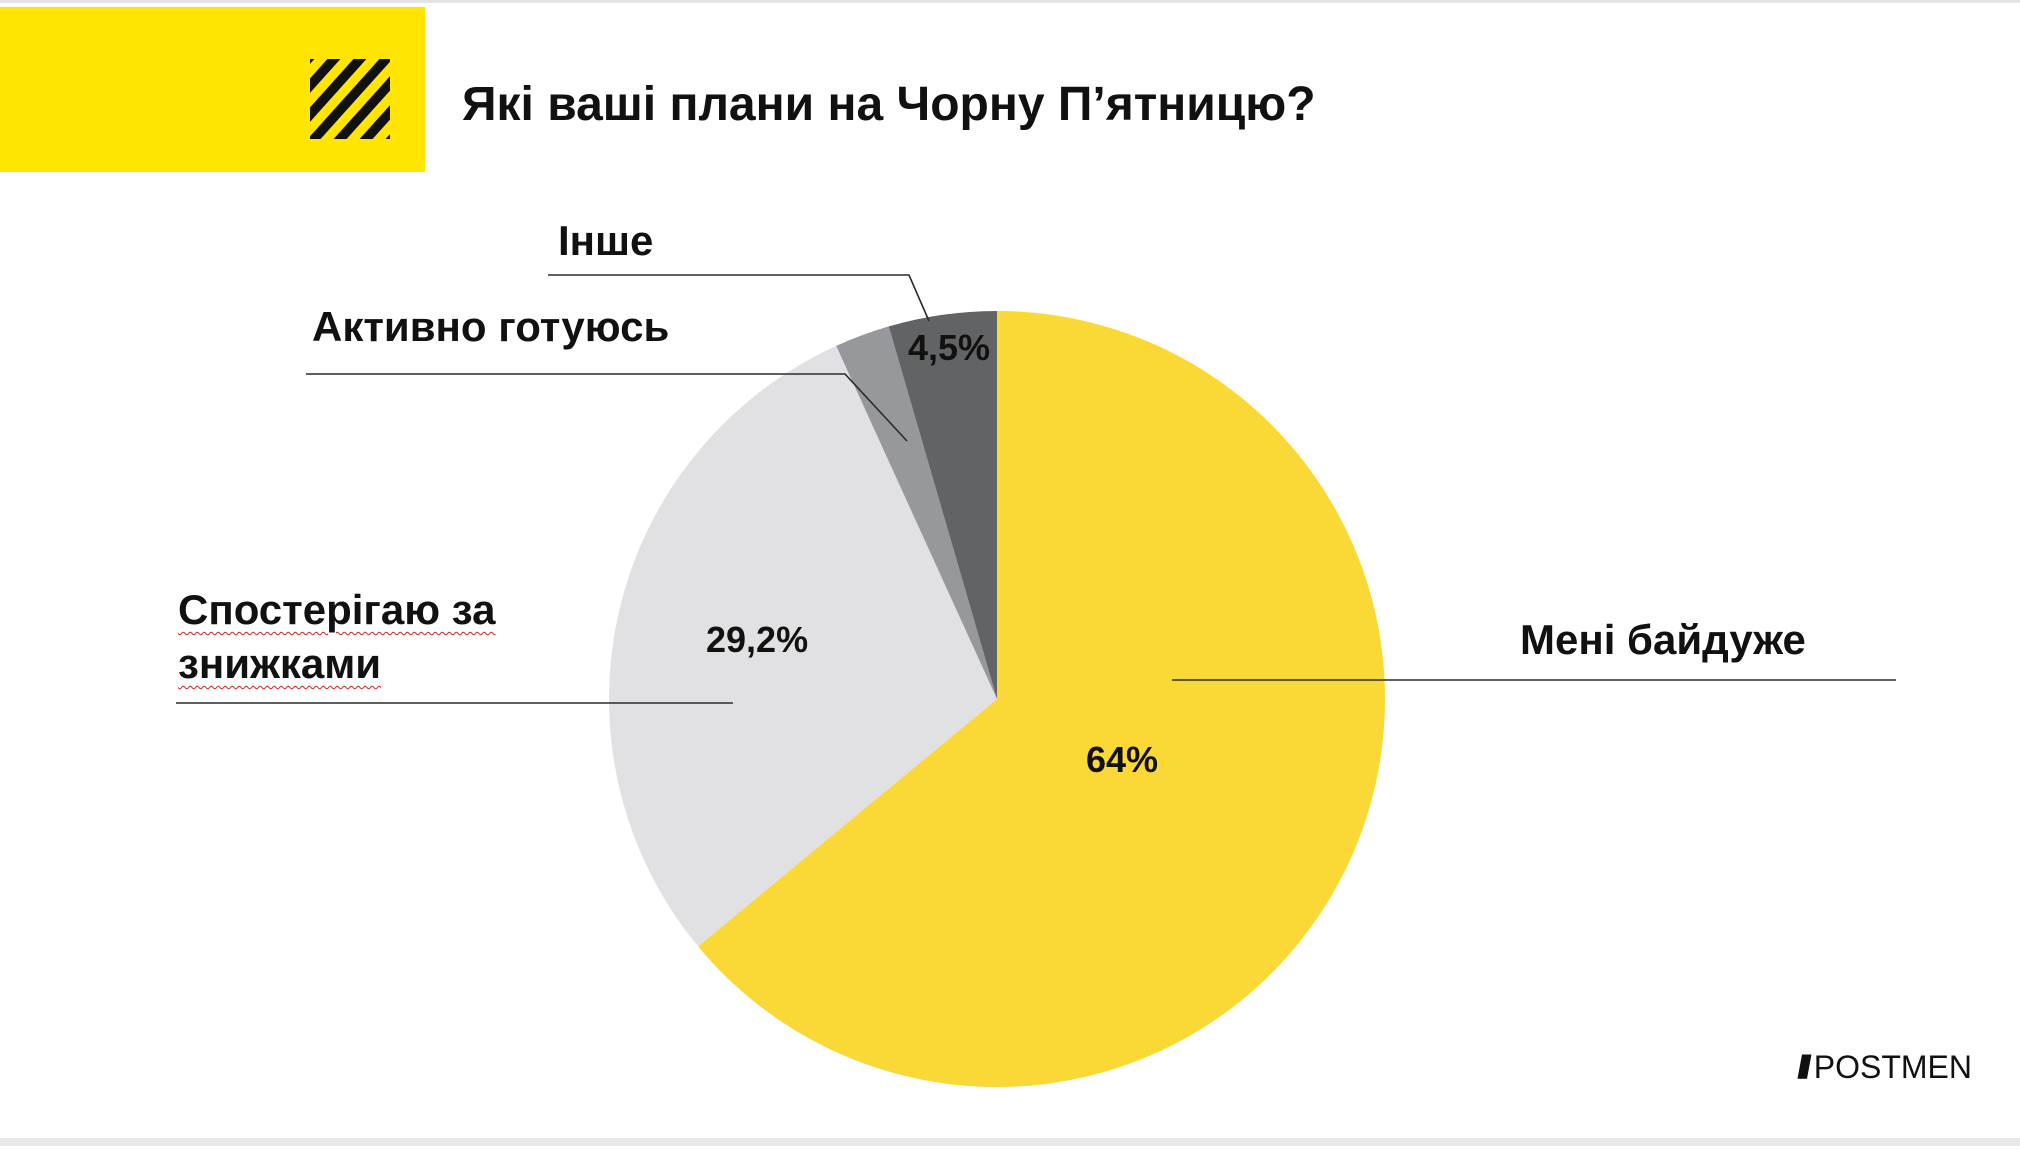  I want to click on slice-actively-preparing, so click(916, 512).